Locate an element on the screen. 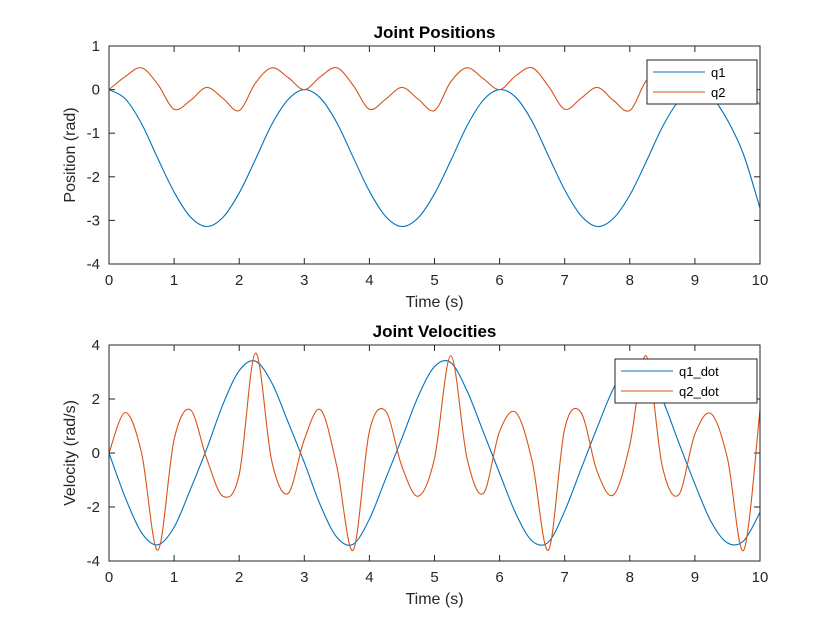  y-axis-label: Position (rad) is located at coordinates (70, 154).